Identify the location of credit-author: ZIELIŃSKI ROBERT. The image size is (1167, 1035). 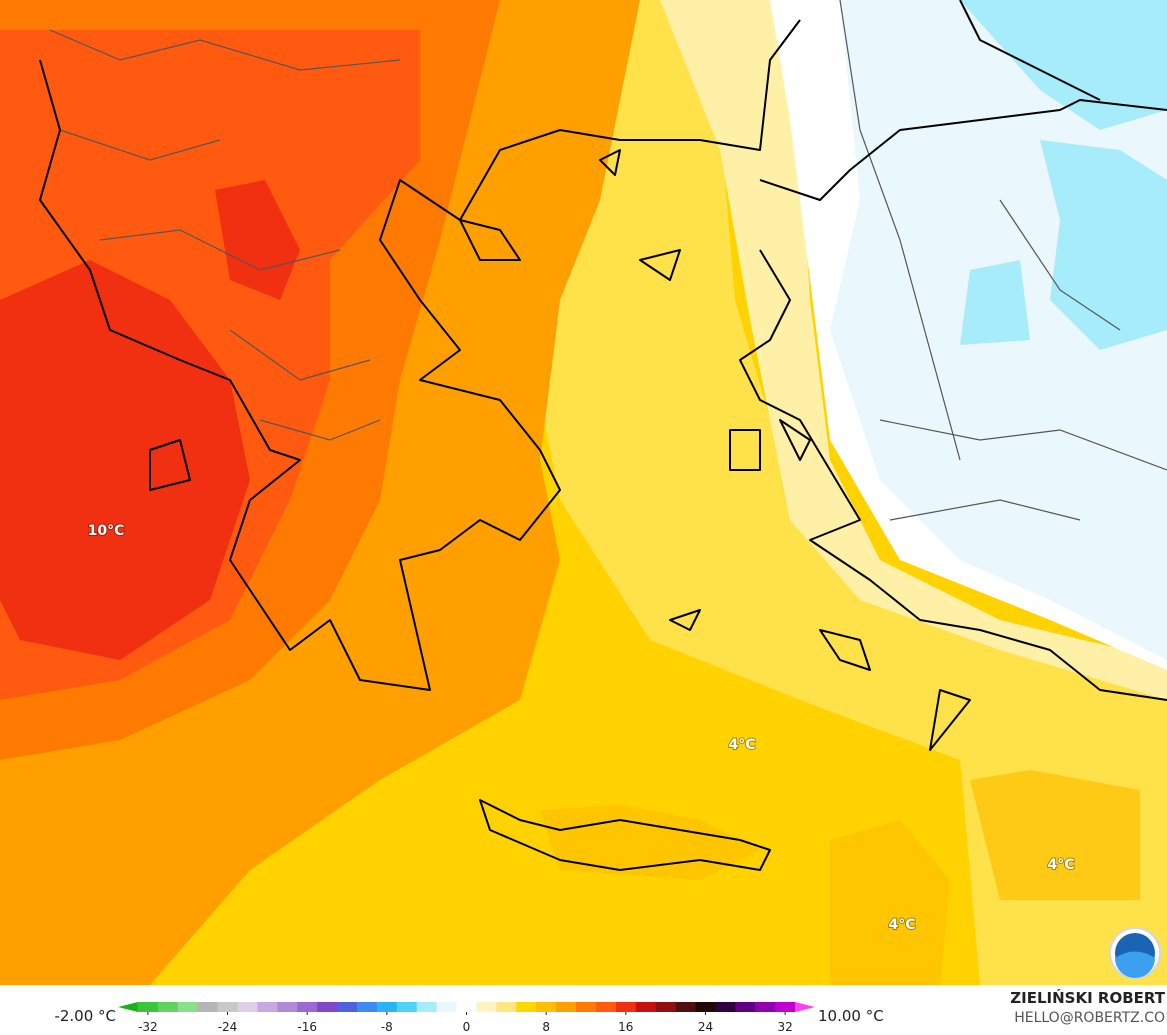
(1087, 997).